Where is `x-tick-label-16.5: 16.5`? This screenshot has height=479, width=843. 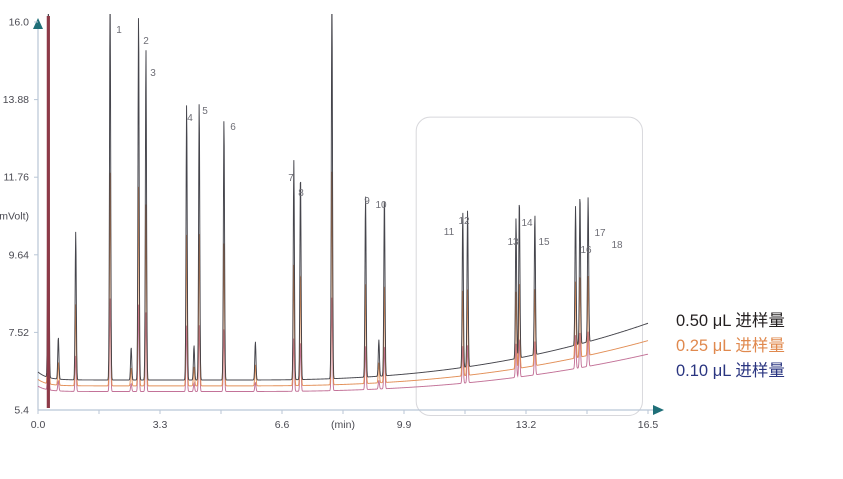 x-tick-label-16.5: 16.5 is located at coordinates (648, 425).